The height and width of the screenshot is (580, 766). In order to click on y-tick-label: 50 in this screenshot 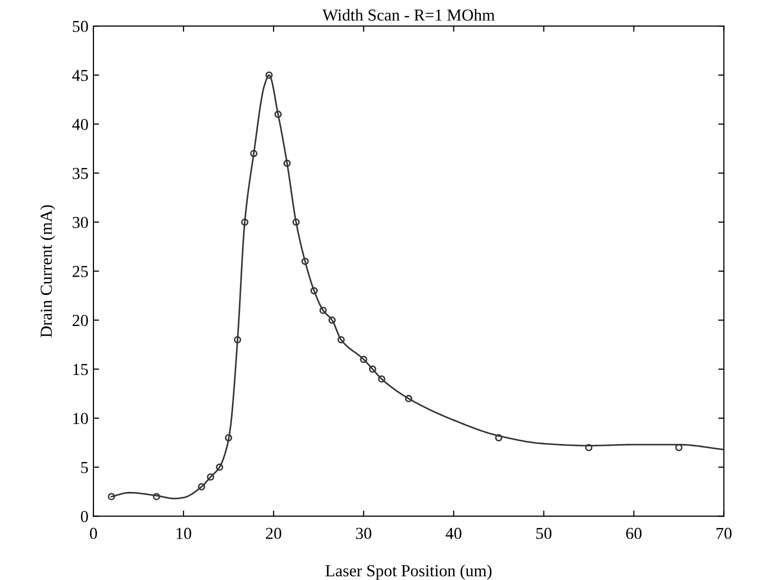, I will do `click(80, 26)`.